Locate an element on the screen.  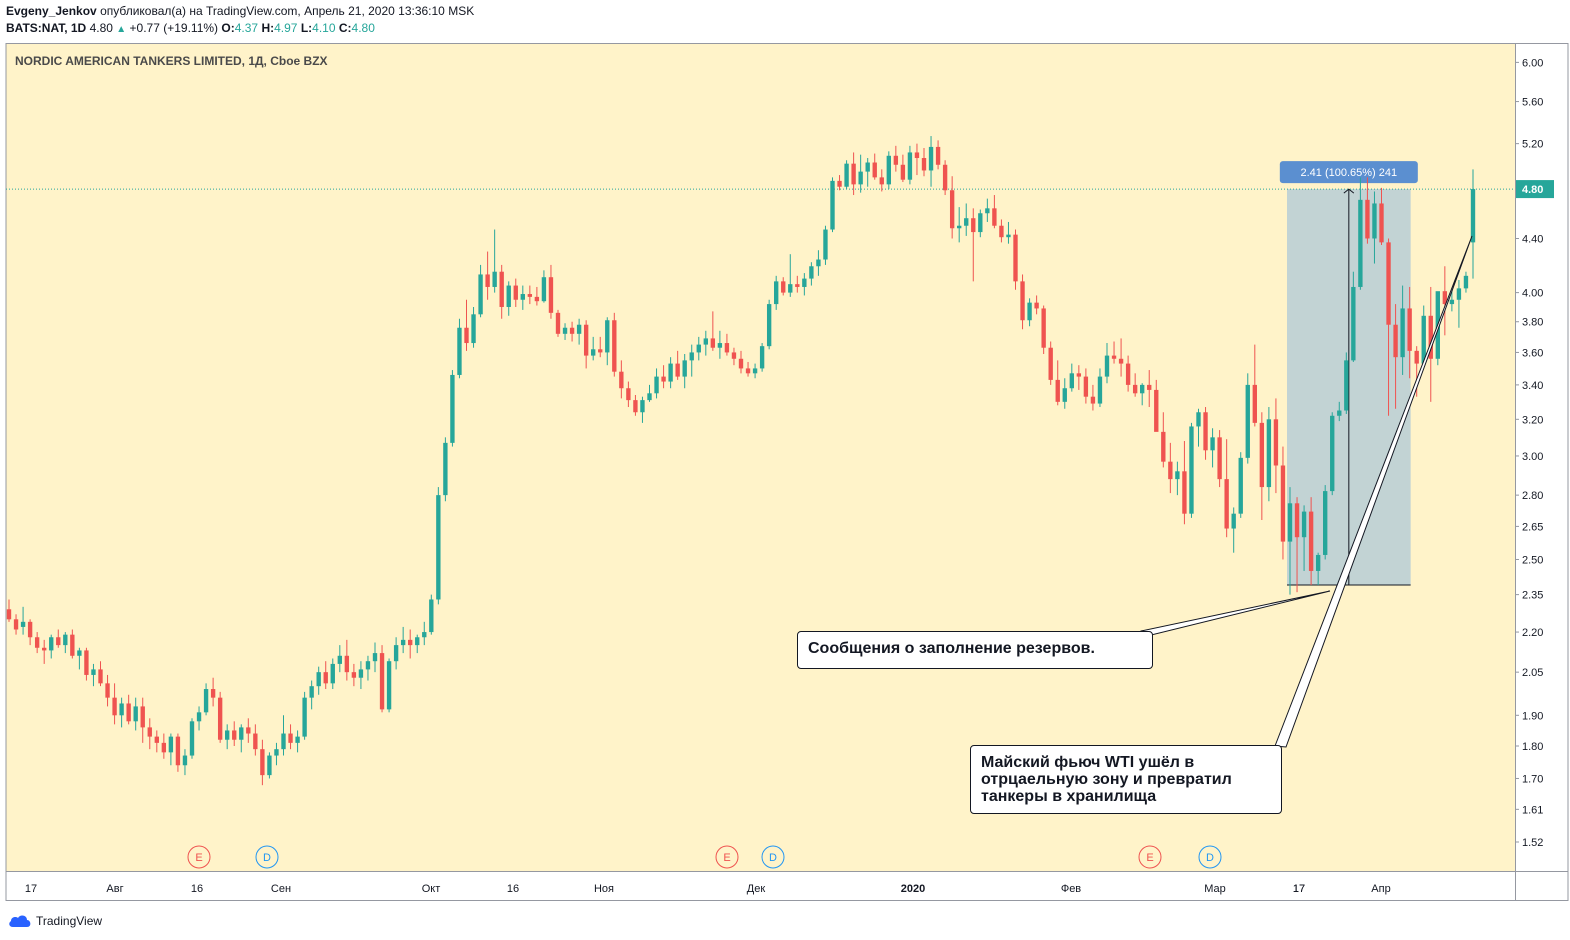
y-tick-label: 1.70 is located at coordinates (1532, 779).